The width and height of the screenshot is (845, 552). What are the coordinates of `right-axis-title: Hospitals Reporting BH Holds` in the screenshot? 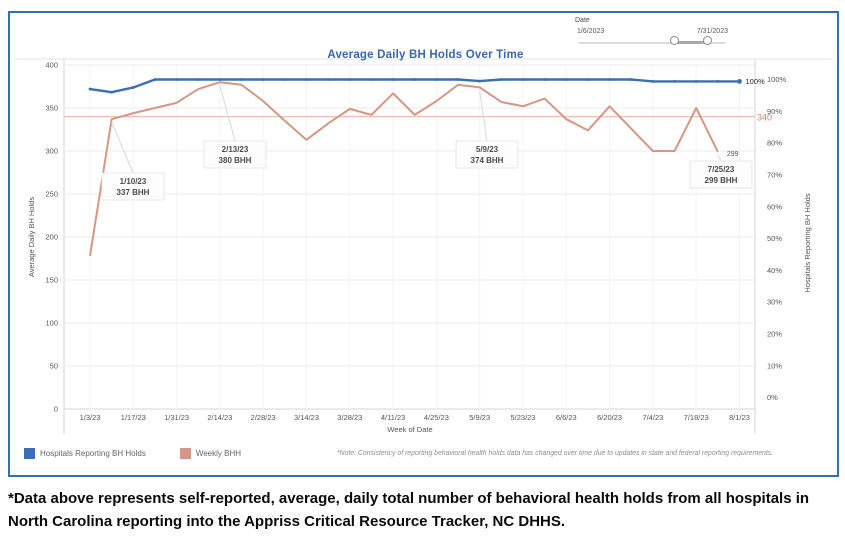 It's located at (807, 242).